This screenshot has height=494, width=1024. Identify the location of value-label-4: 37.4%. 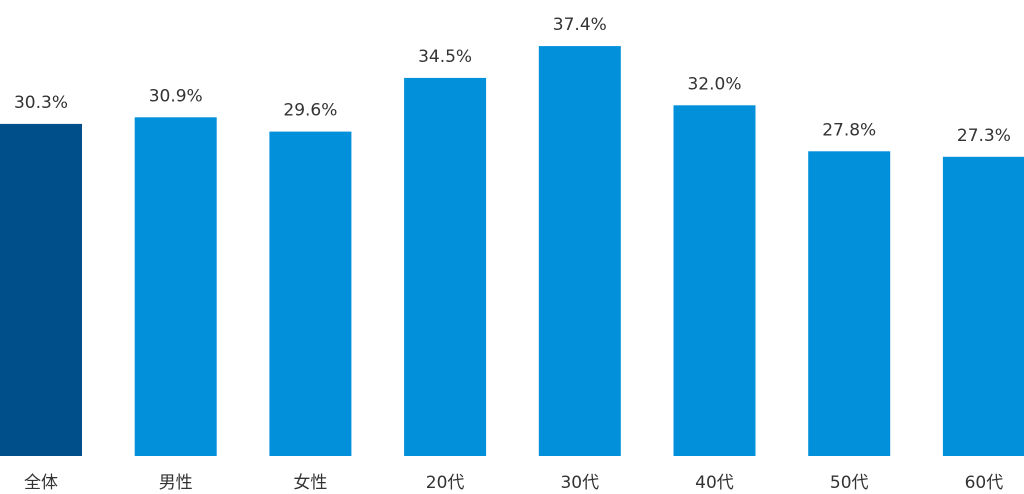
(580, 25).